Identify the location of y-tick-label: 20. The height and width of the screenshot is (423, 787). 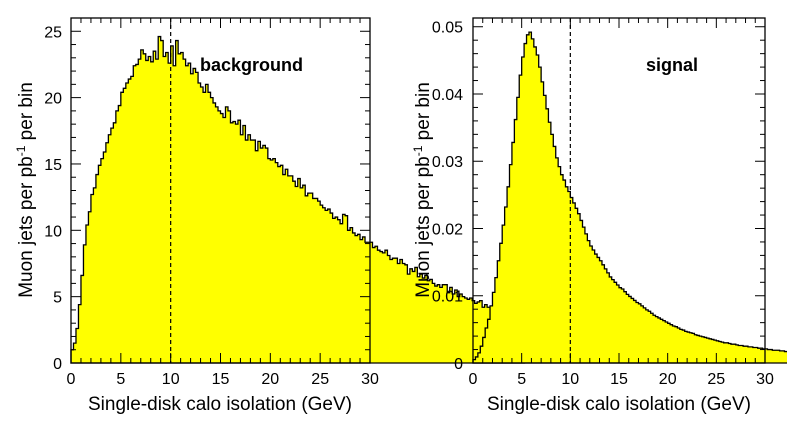
(53, 99).